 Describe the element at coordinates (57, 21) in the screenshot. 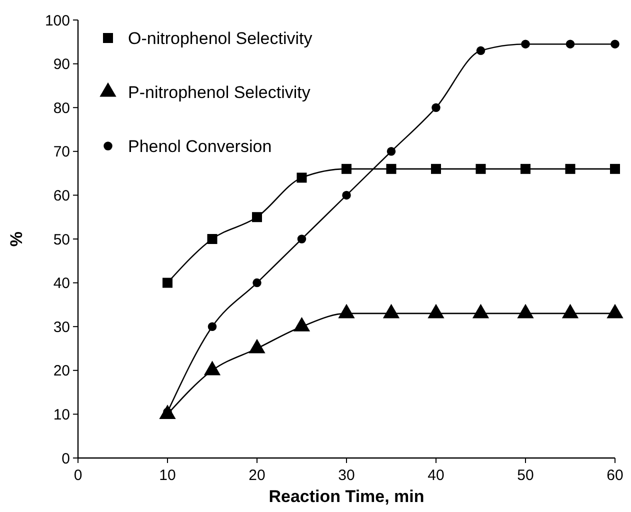

I see `y-tick-label: 100` at that location.